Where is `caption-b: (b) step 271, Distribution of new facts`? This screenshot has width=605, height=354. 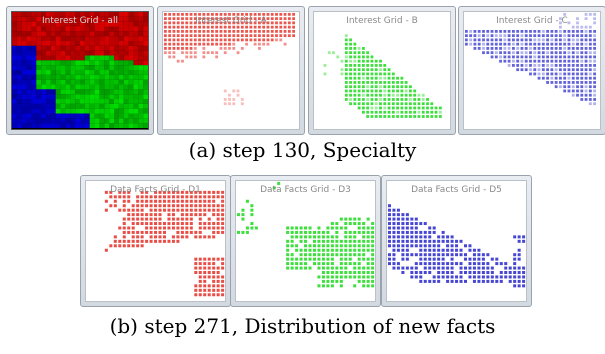
caption-b: (b) step 271, Distribution of new facts is located at coordinates (302, 326).